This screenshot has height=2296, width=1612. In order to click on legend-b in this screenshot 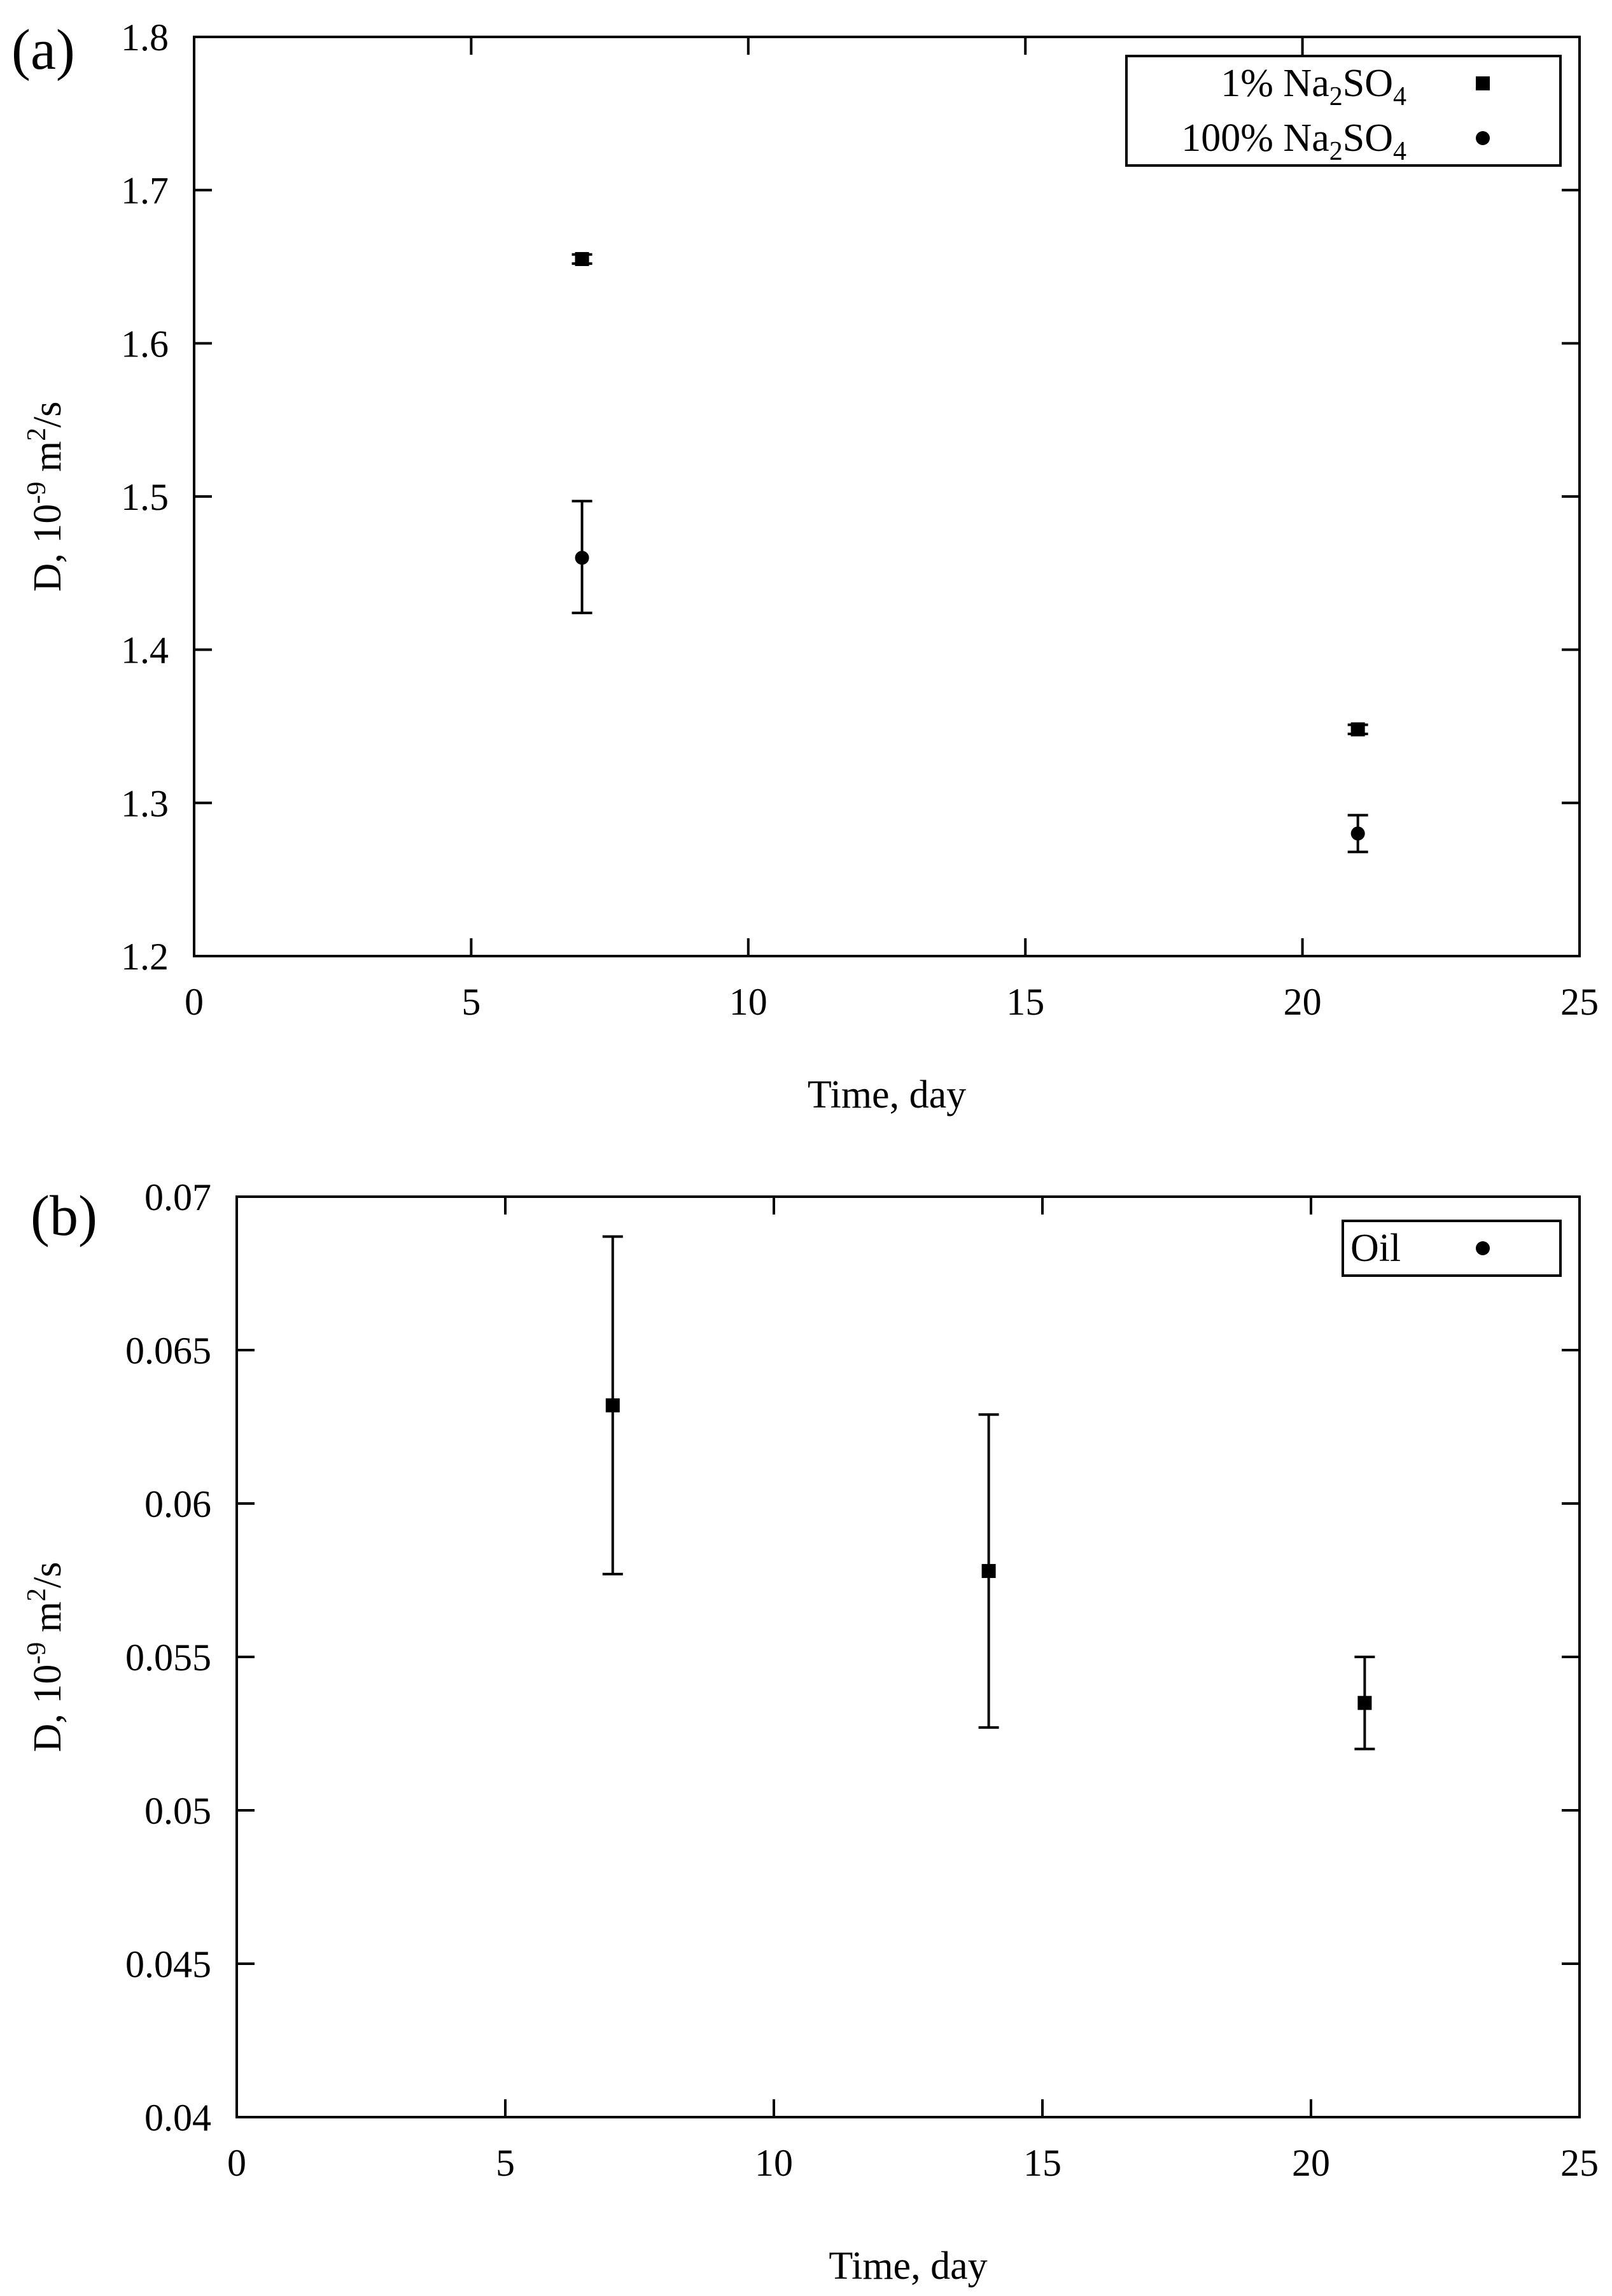, I will do `click(1452, 1249)`.